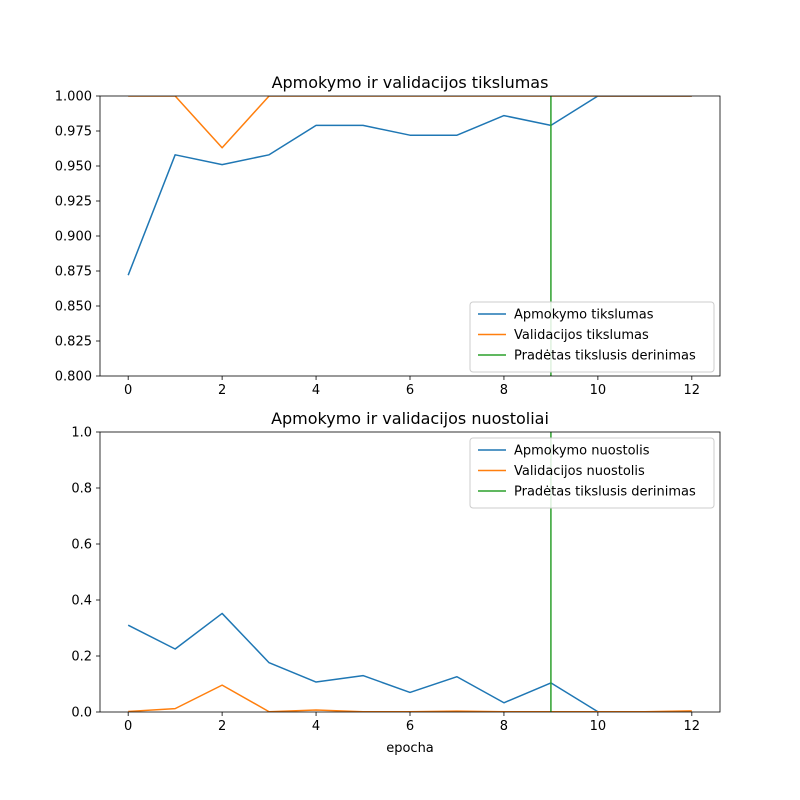  I want to click on legend-label: Apmokymo tikslumas, so click(584, 315).